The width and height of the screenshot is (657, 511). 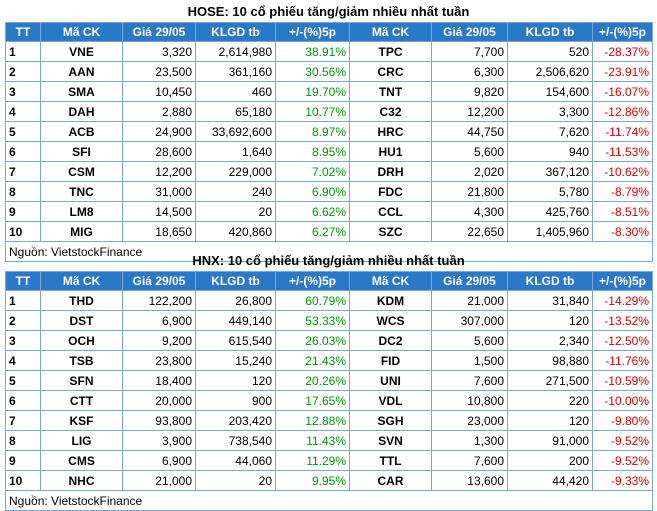 I want to click on table-cell: 2,880, so click(x=159, y=111).